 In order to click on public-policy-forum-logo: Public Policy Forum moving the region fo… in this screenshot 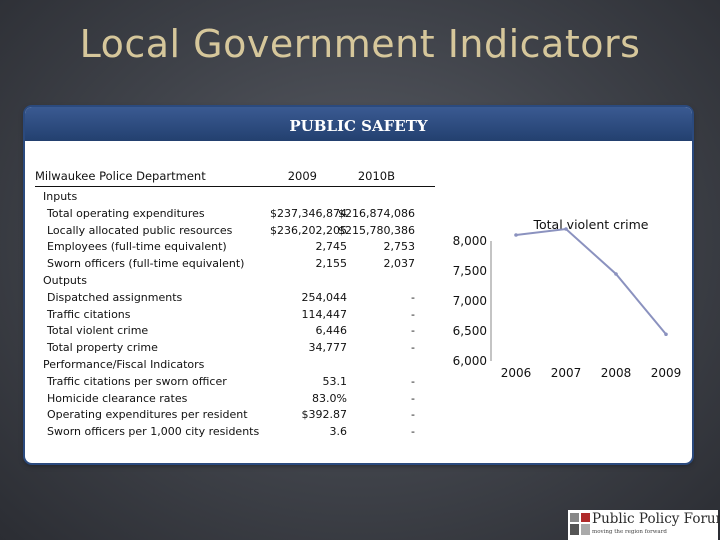, I will do `click(644, 525)`.